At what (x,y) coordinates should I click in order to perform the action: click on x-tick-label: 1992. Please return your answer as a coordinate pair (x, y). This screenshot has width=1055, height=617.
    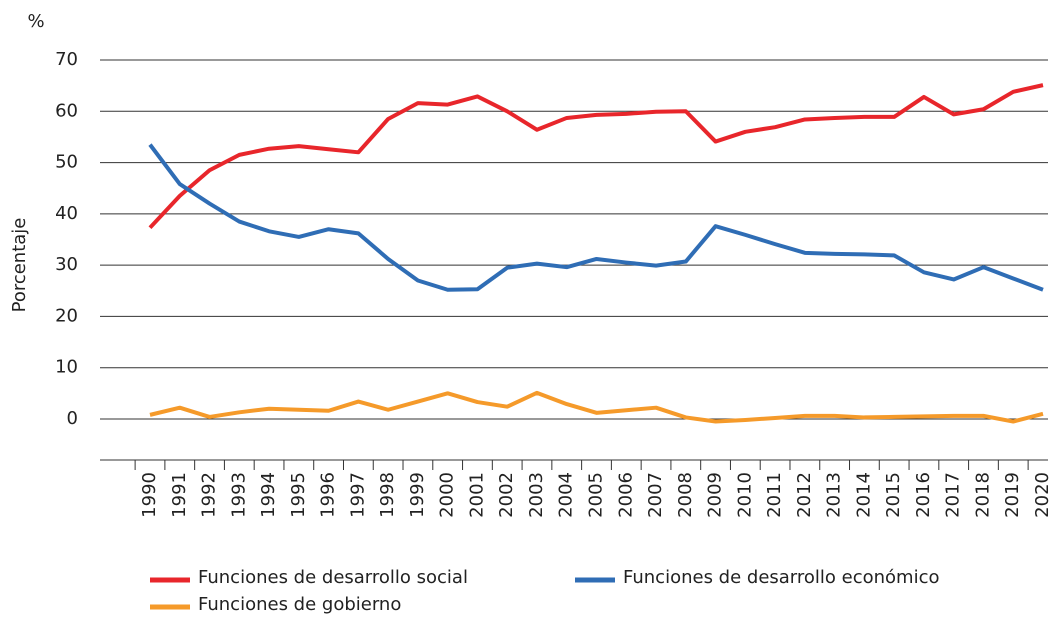
    Looking at the image, I should click on (209, 495).